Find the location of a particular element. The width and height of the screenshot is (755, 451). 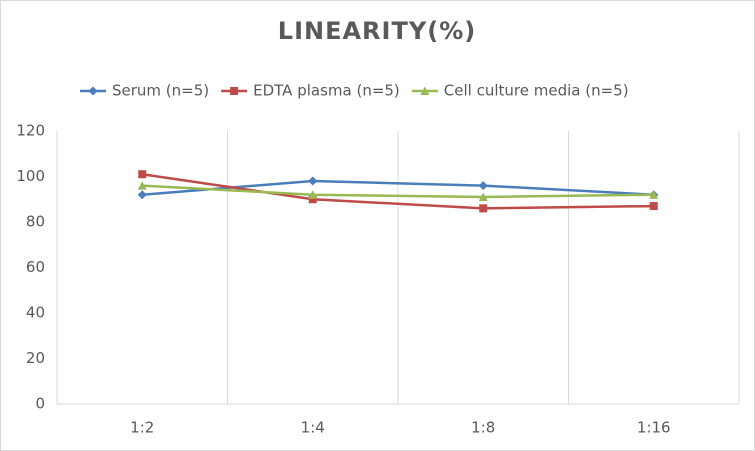

x-tick-label: 1:4 is located at coordinates (313, 428).